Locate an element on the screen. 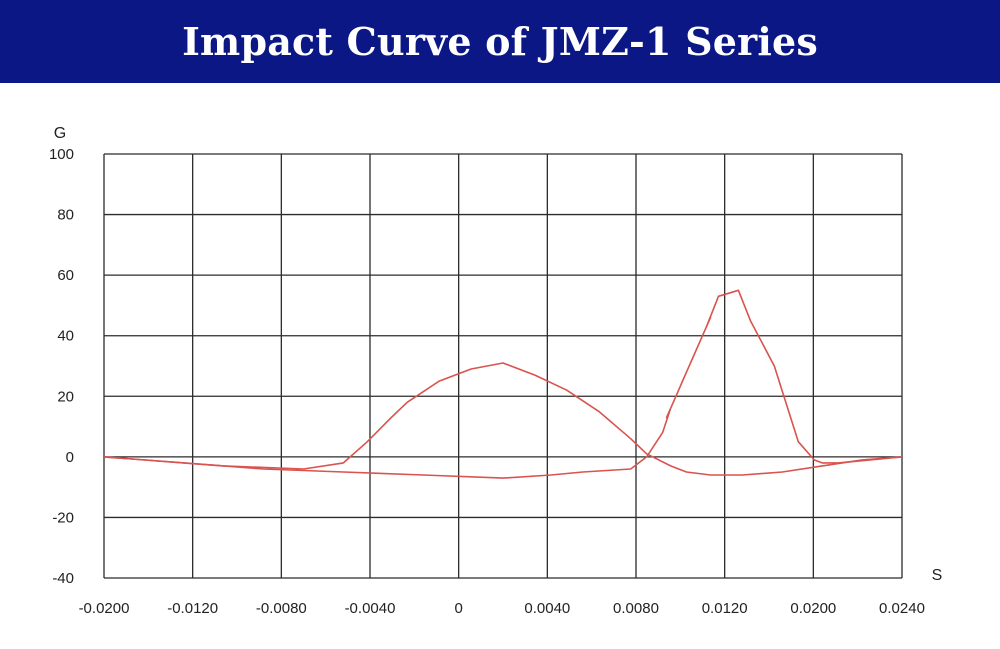 The height and width of the screenshot is (649, 1000). title-banner: Impact Curve of JMZ-1 Series is located at coordinates (500, 41).